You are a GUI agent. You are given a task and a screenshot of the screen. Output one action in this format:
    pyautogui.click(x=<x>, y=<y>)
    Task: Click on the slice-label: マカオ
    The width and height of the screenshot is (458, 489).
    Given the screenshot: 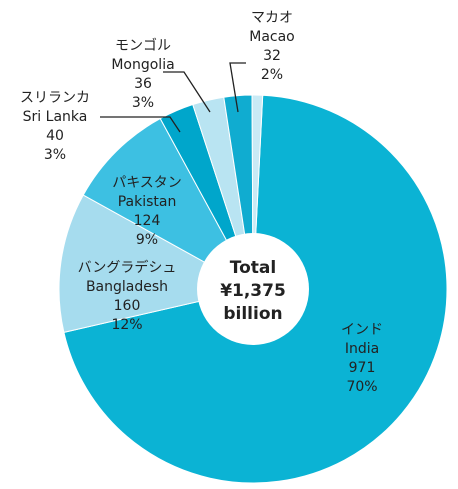 What is the action you would take?
    pyautogui.click(x=272, y=18)
    